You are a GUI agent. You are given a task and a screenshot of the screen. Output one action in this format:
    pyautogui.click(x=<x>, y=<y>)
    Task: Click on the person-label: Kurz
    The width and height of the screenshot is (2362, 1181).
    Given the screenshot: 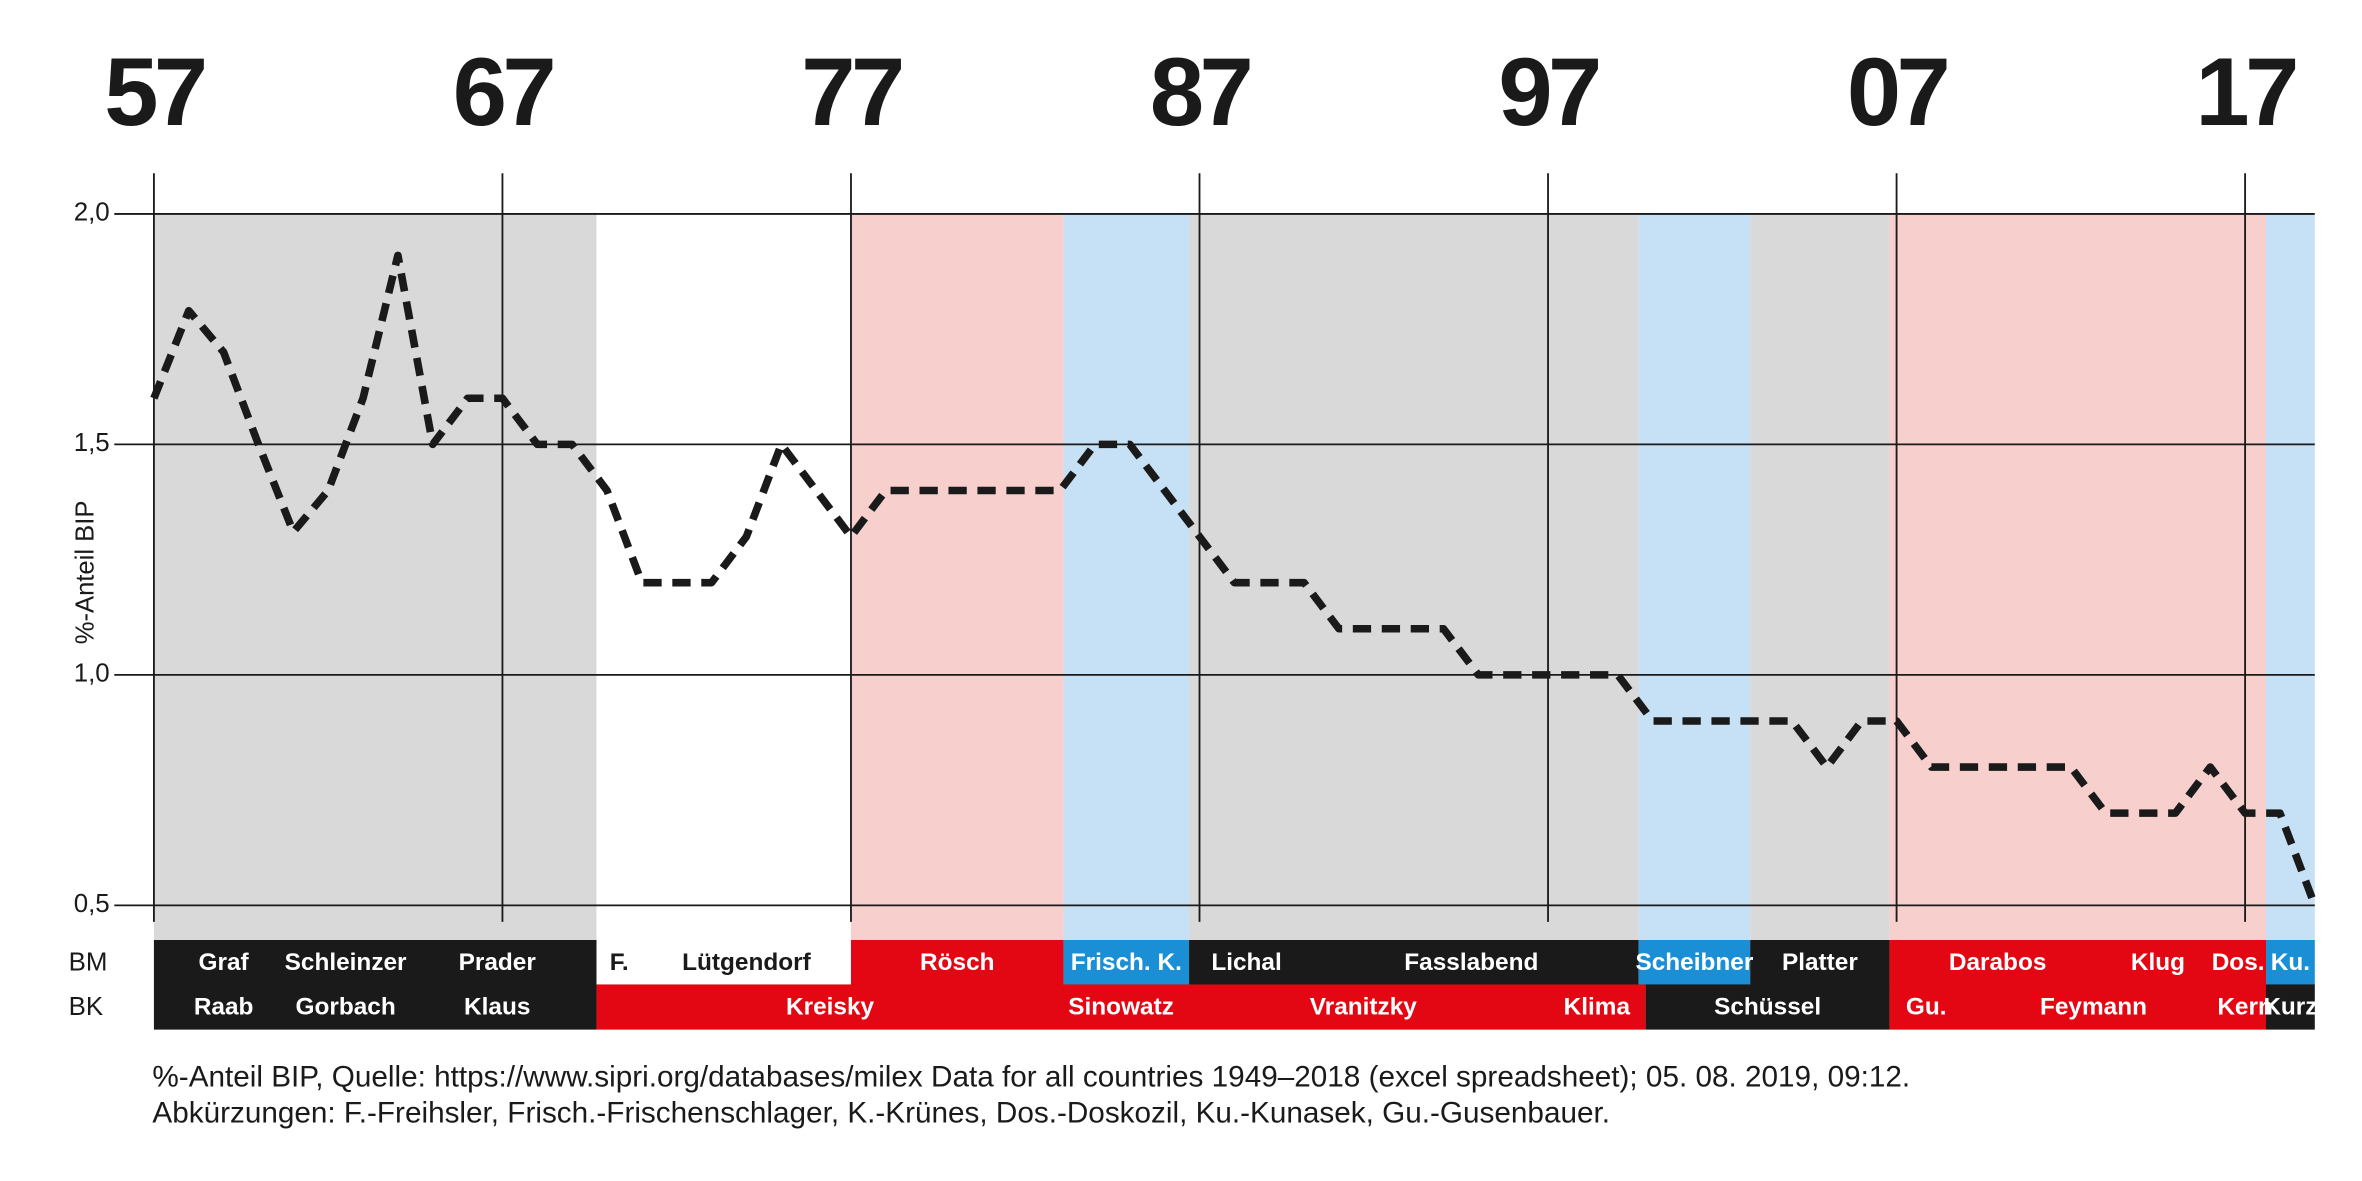 What is the action you would take?
    pyautogui.click(x=2290, y=1007)
    